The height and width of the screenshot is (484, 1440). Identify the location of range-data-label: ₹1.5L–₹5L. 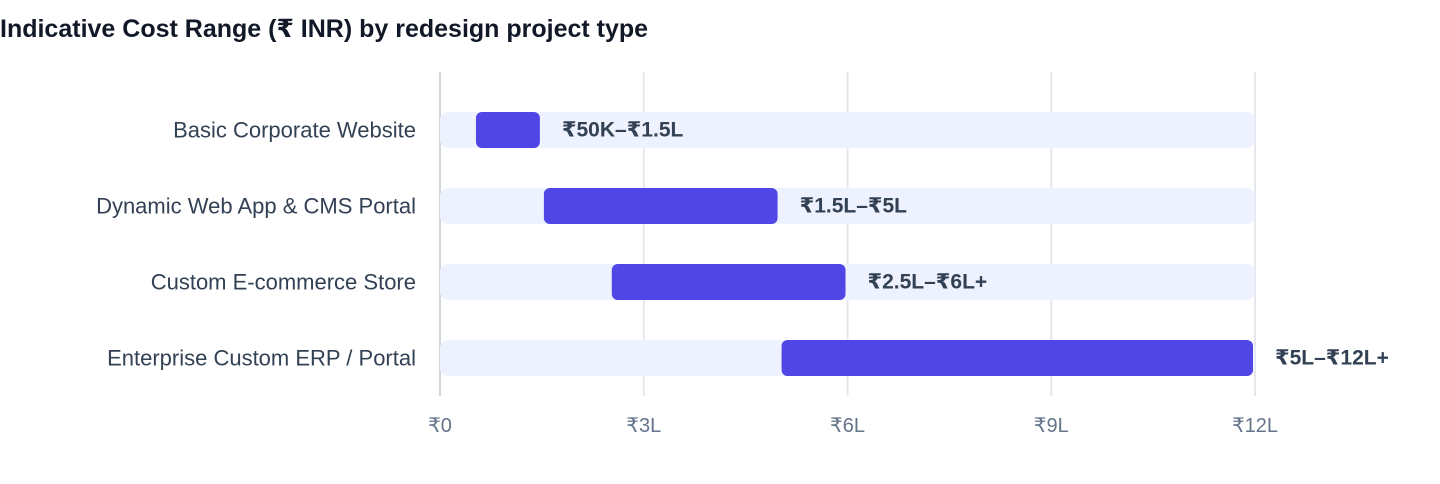
(854, 206).